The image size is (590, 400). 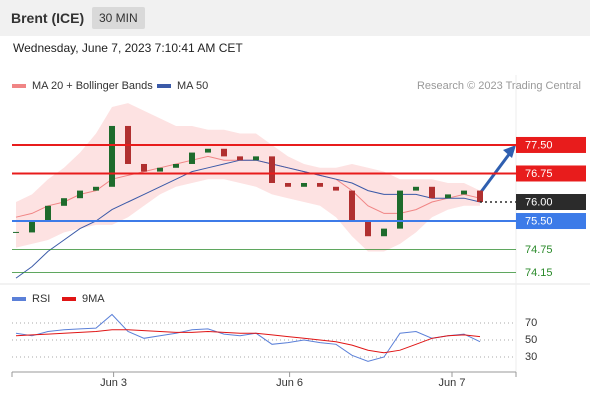 I want to click on y-tick-label: 70, so click(x=531, y=323).